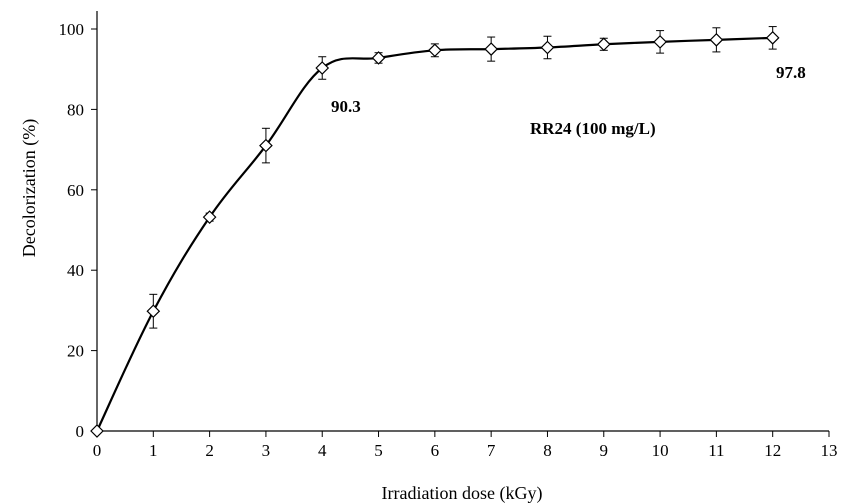 Image resolution: width=843 pixels, height=504 pixels. Describe the element at coordinates (791, 72) in the screenshot. I see `annotation-label: 97.8` at that location.